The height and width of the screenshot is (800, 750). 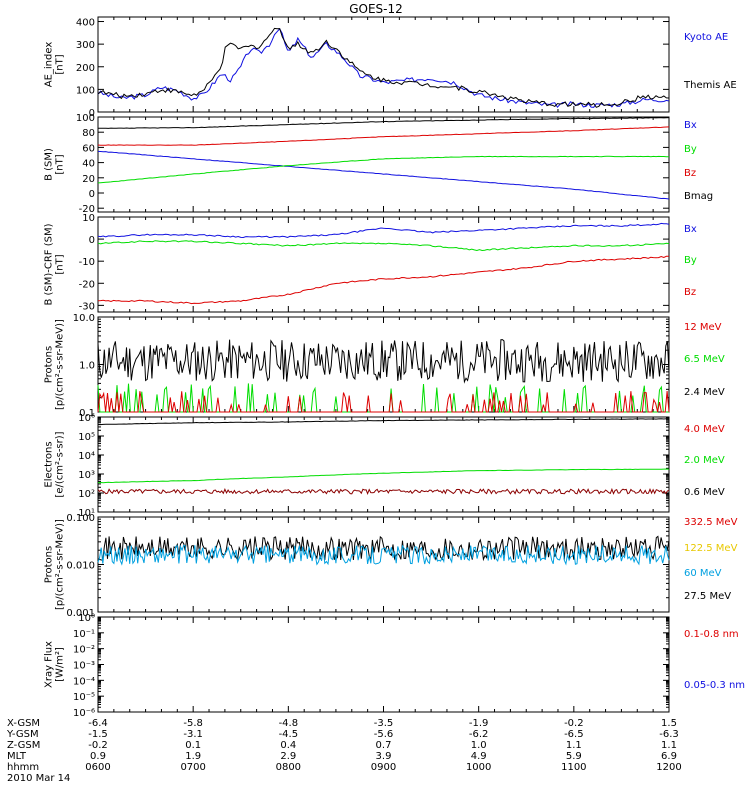 What do you see at coordinates (85, 68) in the screenshot?
I see `y-tick-label: 200` at bounding box center [85, 68].